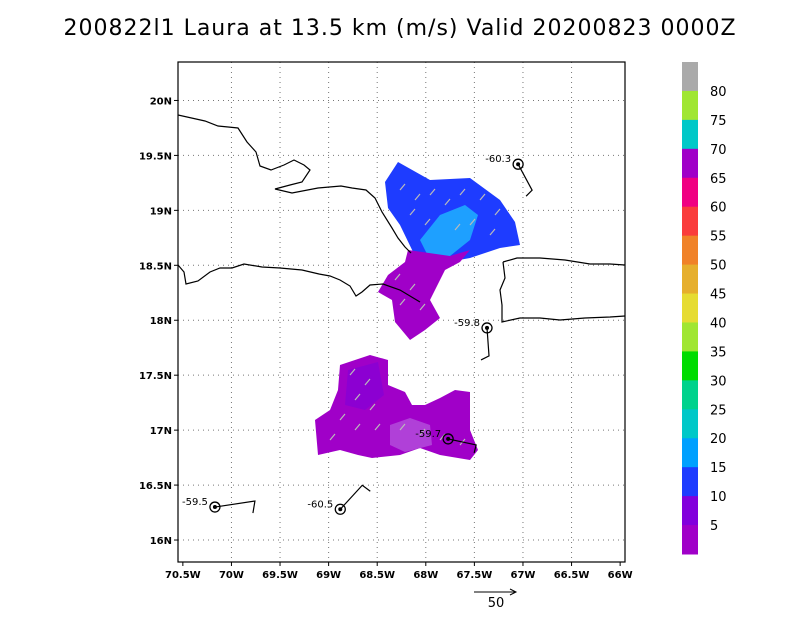 The height and width of the screenshot is (618, 800). Describe the element at coordinates (399, 571) in the screenshot. I see `x-axis-ticks: 70.5W 70W 69.5W 69W 68.5W 68W 67.5W 67W 66.5W 66W` at that location.